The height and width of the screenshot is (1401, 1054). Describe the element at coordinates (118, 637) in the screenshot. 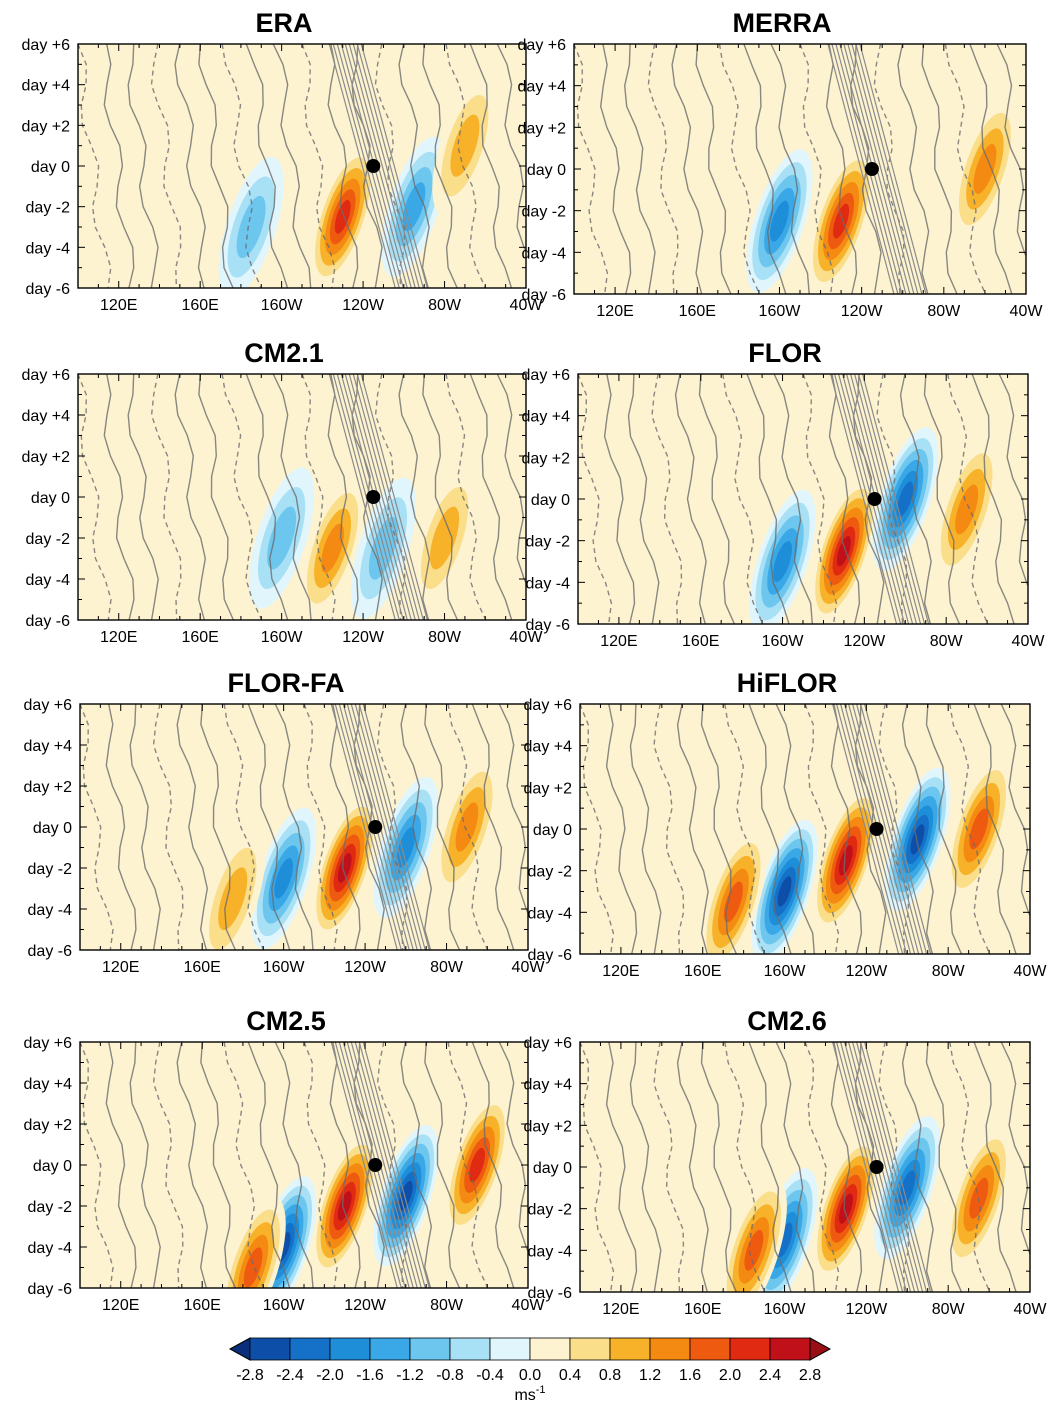

I see `x-tick-label: 120E` at that location.